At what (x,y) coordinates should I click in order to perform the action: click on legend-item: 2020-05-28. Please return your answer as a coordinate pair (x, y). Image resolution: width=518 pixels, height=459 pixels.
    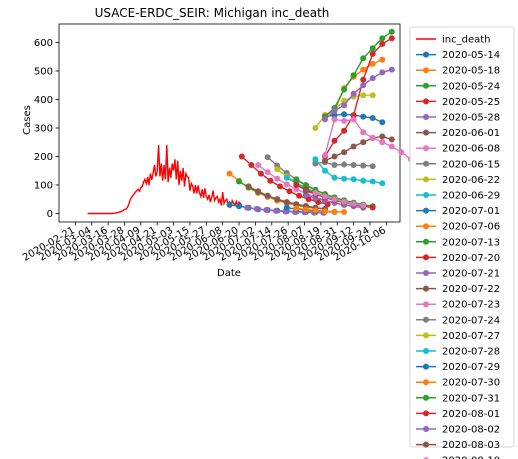
    Looking at the image, I should click on (458, 118).